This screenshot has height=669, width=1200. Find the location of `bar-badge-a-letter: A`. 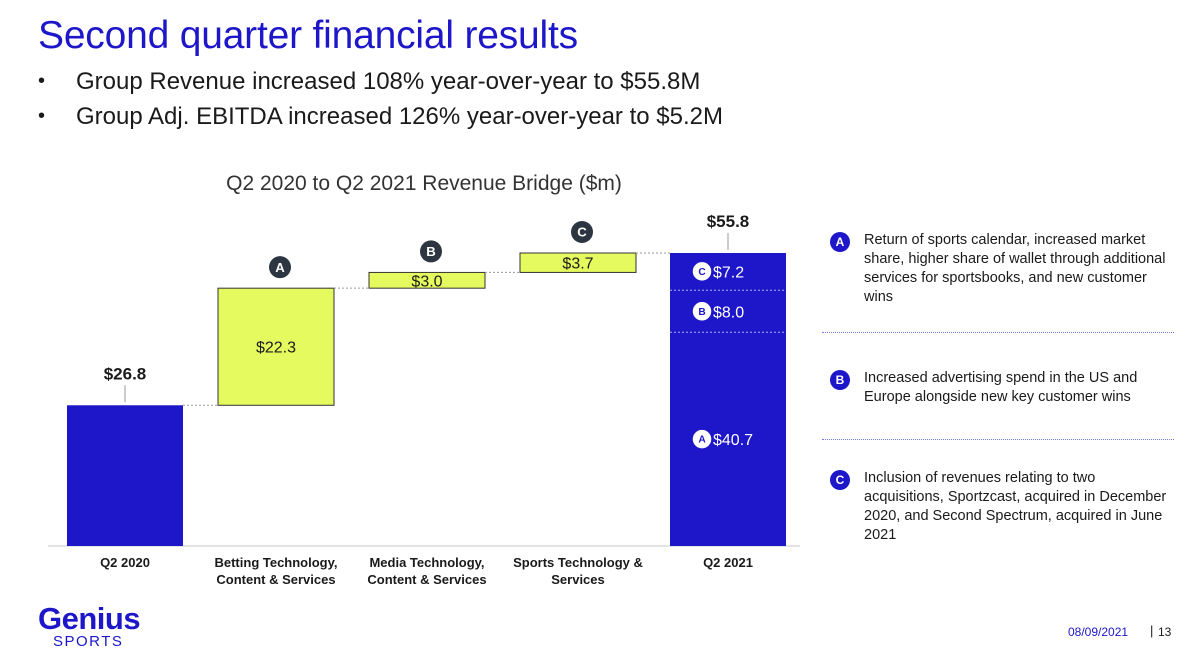

bar-badge-a-letter: A is located at coordinates (280, 267).